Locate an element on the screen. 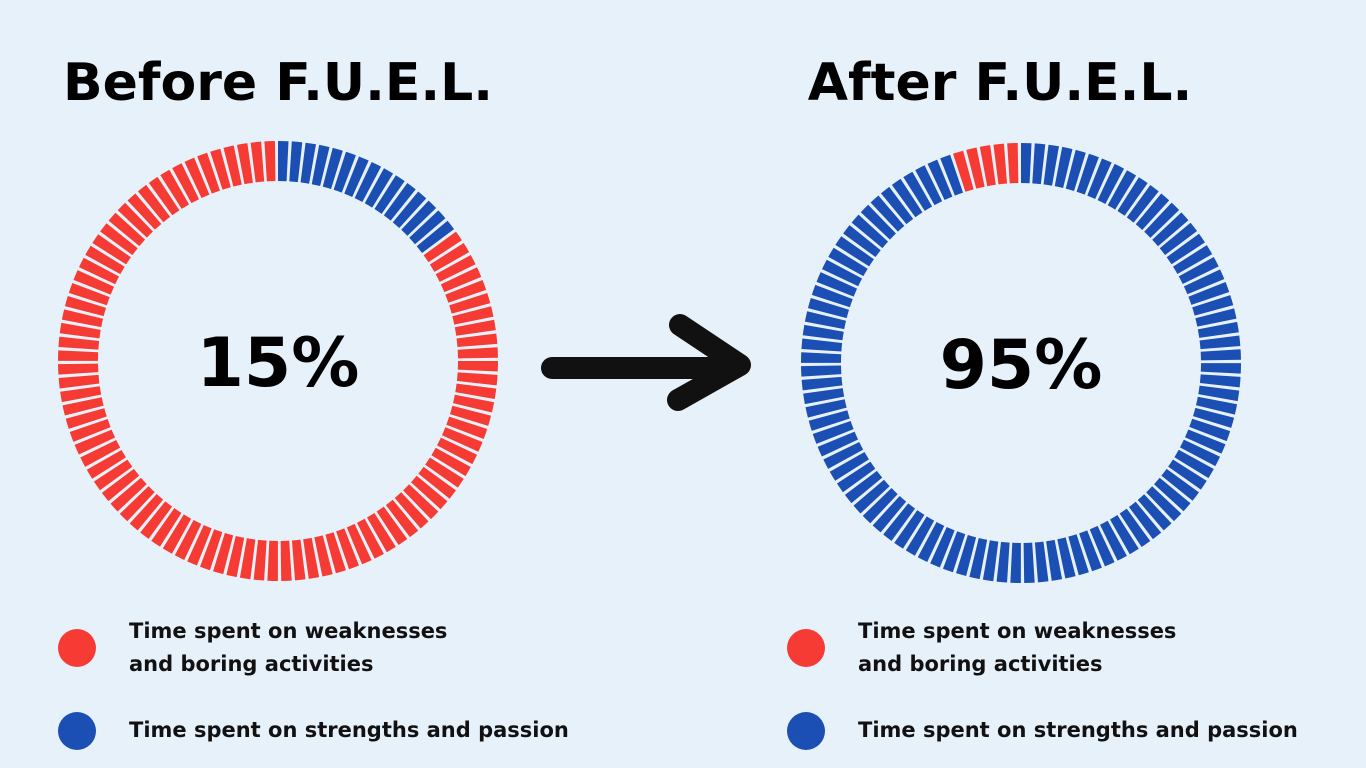 The height and width of the screenshot is (768, 1366). center-label: 15% is located at coordinates (278, 363).